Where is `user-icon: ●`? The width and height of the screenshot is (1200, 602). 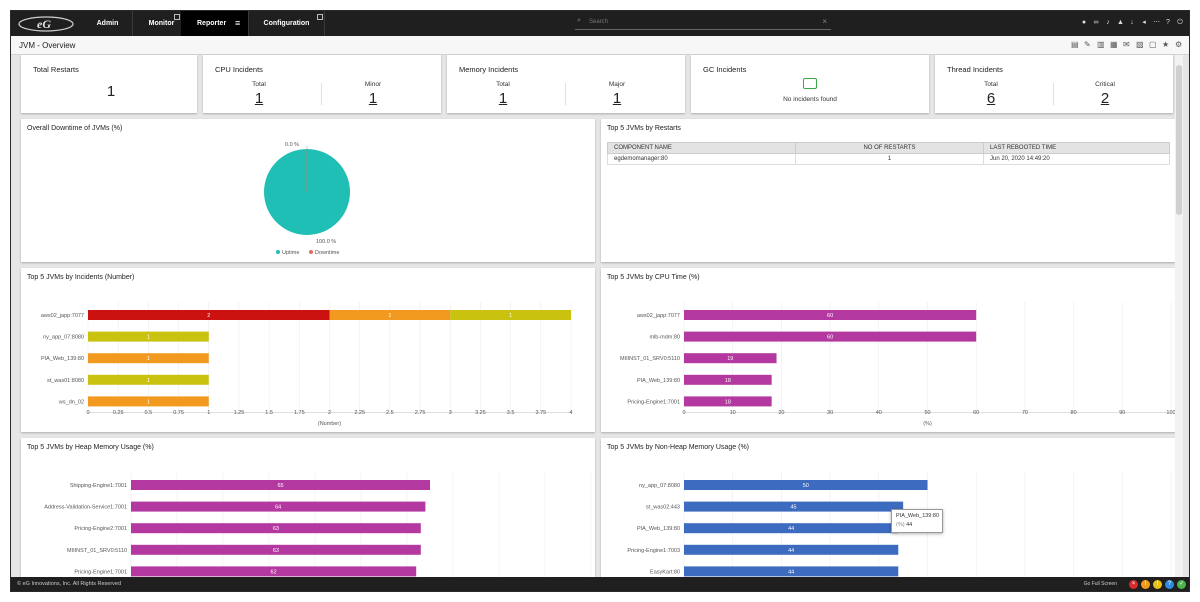
user-icon: ● is located at coordinates (1084, 22).